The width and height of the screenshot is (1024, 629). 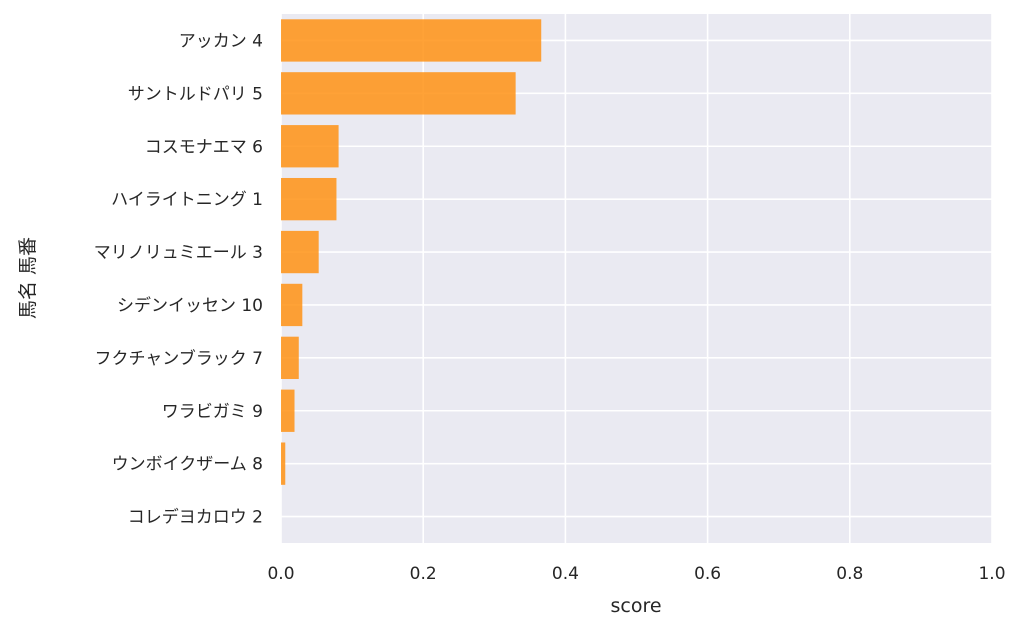 What do you see at coordinates (212, 412) in the screenshot?
I see `y-tick-label: ワラビガミ 9` at bounding box center [212, 412].